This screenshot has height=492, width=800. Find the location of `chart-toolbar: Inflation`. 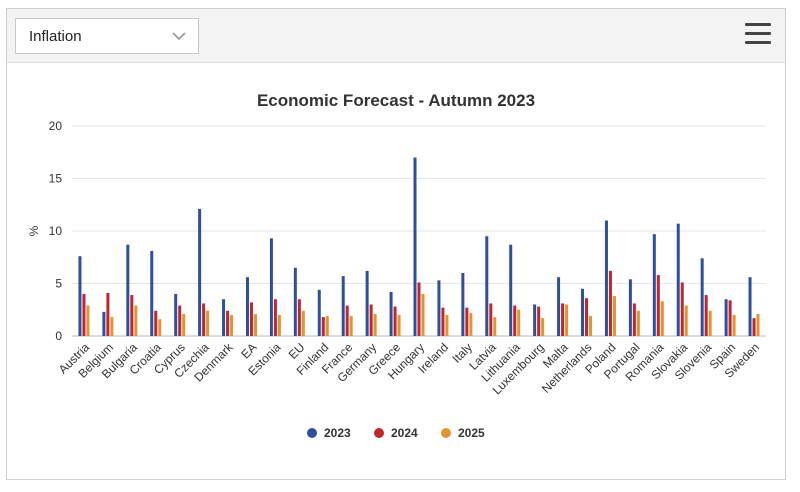

chart-toolbar: Inflation is located at coordinates (396, 36).